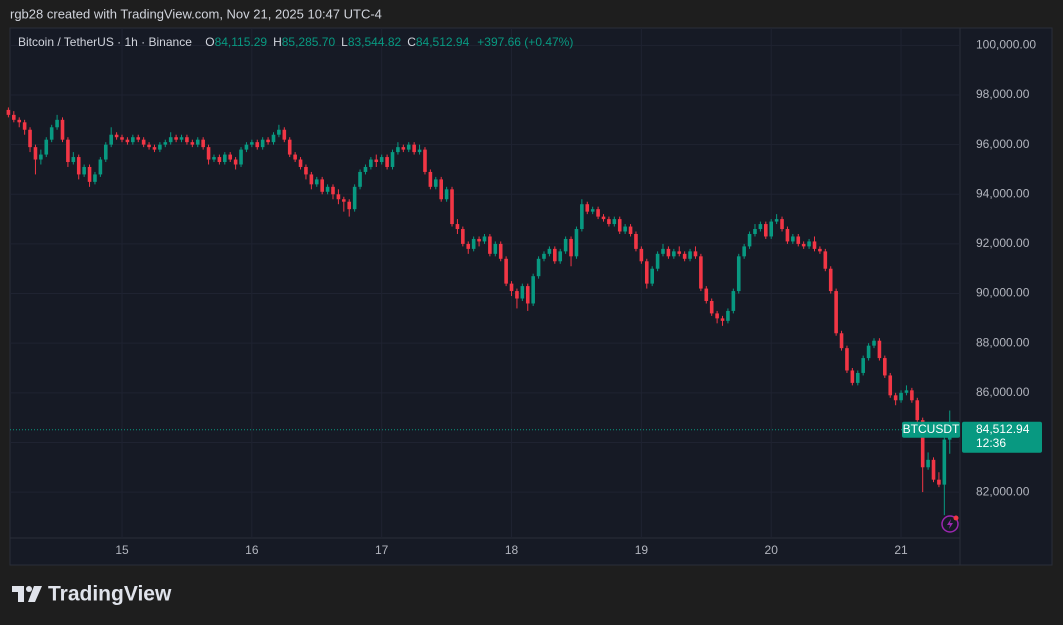 The width and height of the screenshot is (1063, 625). I want to click on price-tag-bg, so click(1002, 437).